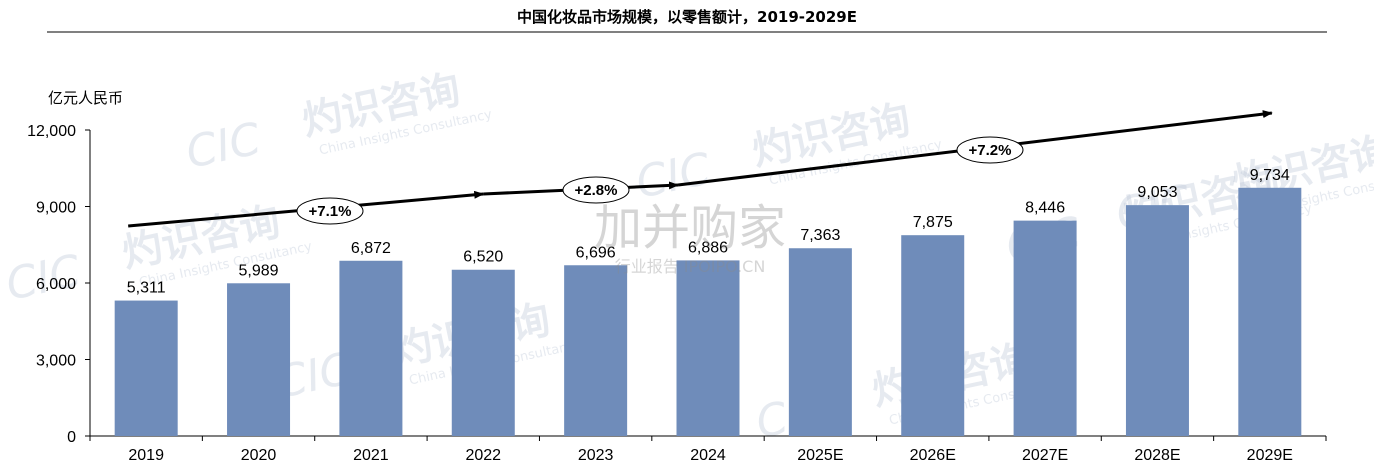 This screenshot has width=1374, height=466. Describe the element at coordinates (933, 222) in the screenshot. I see `bar-value-label: 7,875` at that location.